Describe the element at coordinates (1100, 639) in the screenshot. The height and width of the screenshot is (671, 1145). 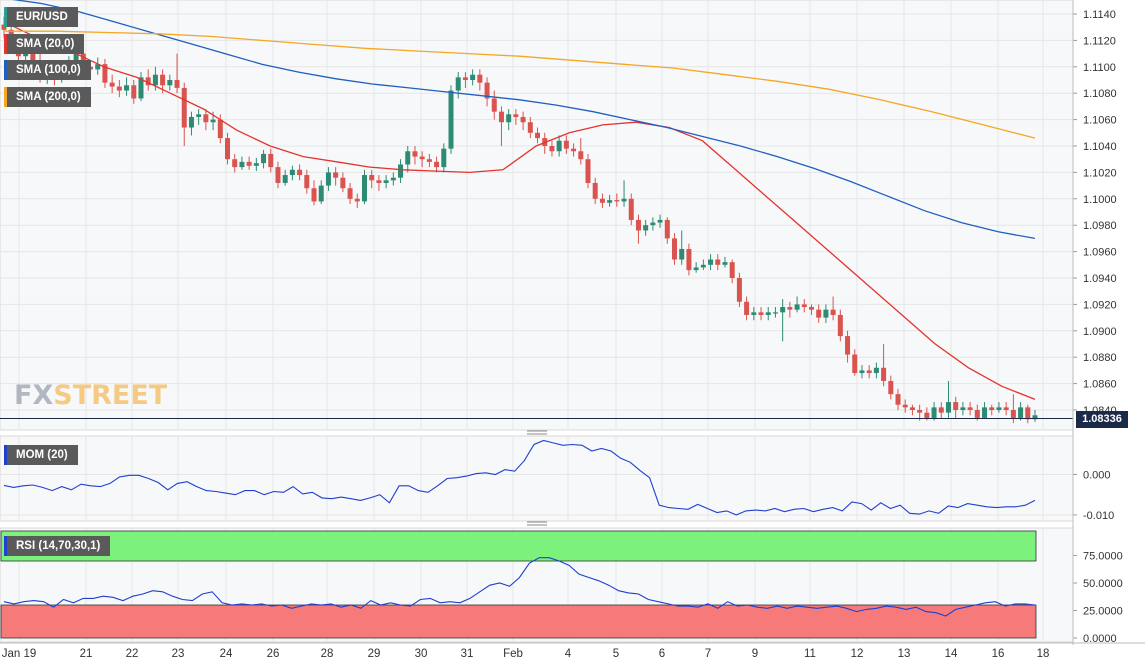
I see `rsi-tick-label: 0.0000` at that location.